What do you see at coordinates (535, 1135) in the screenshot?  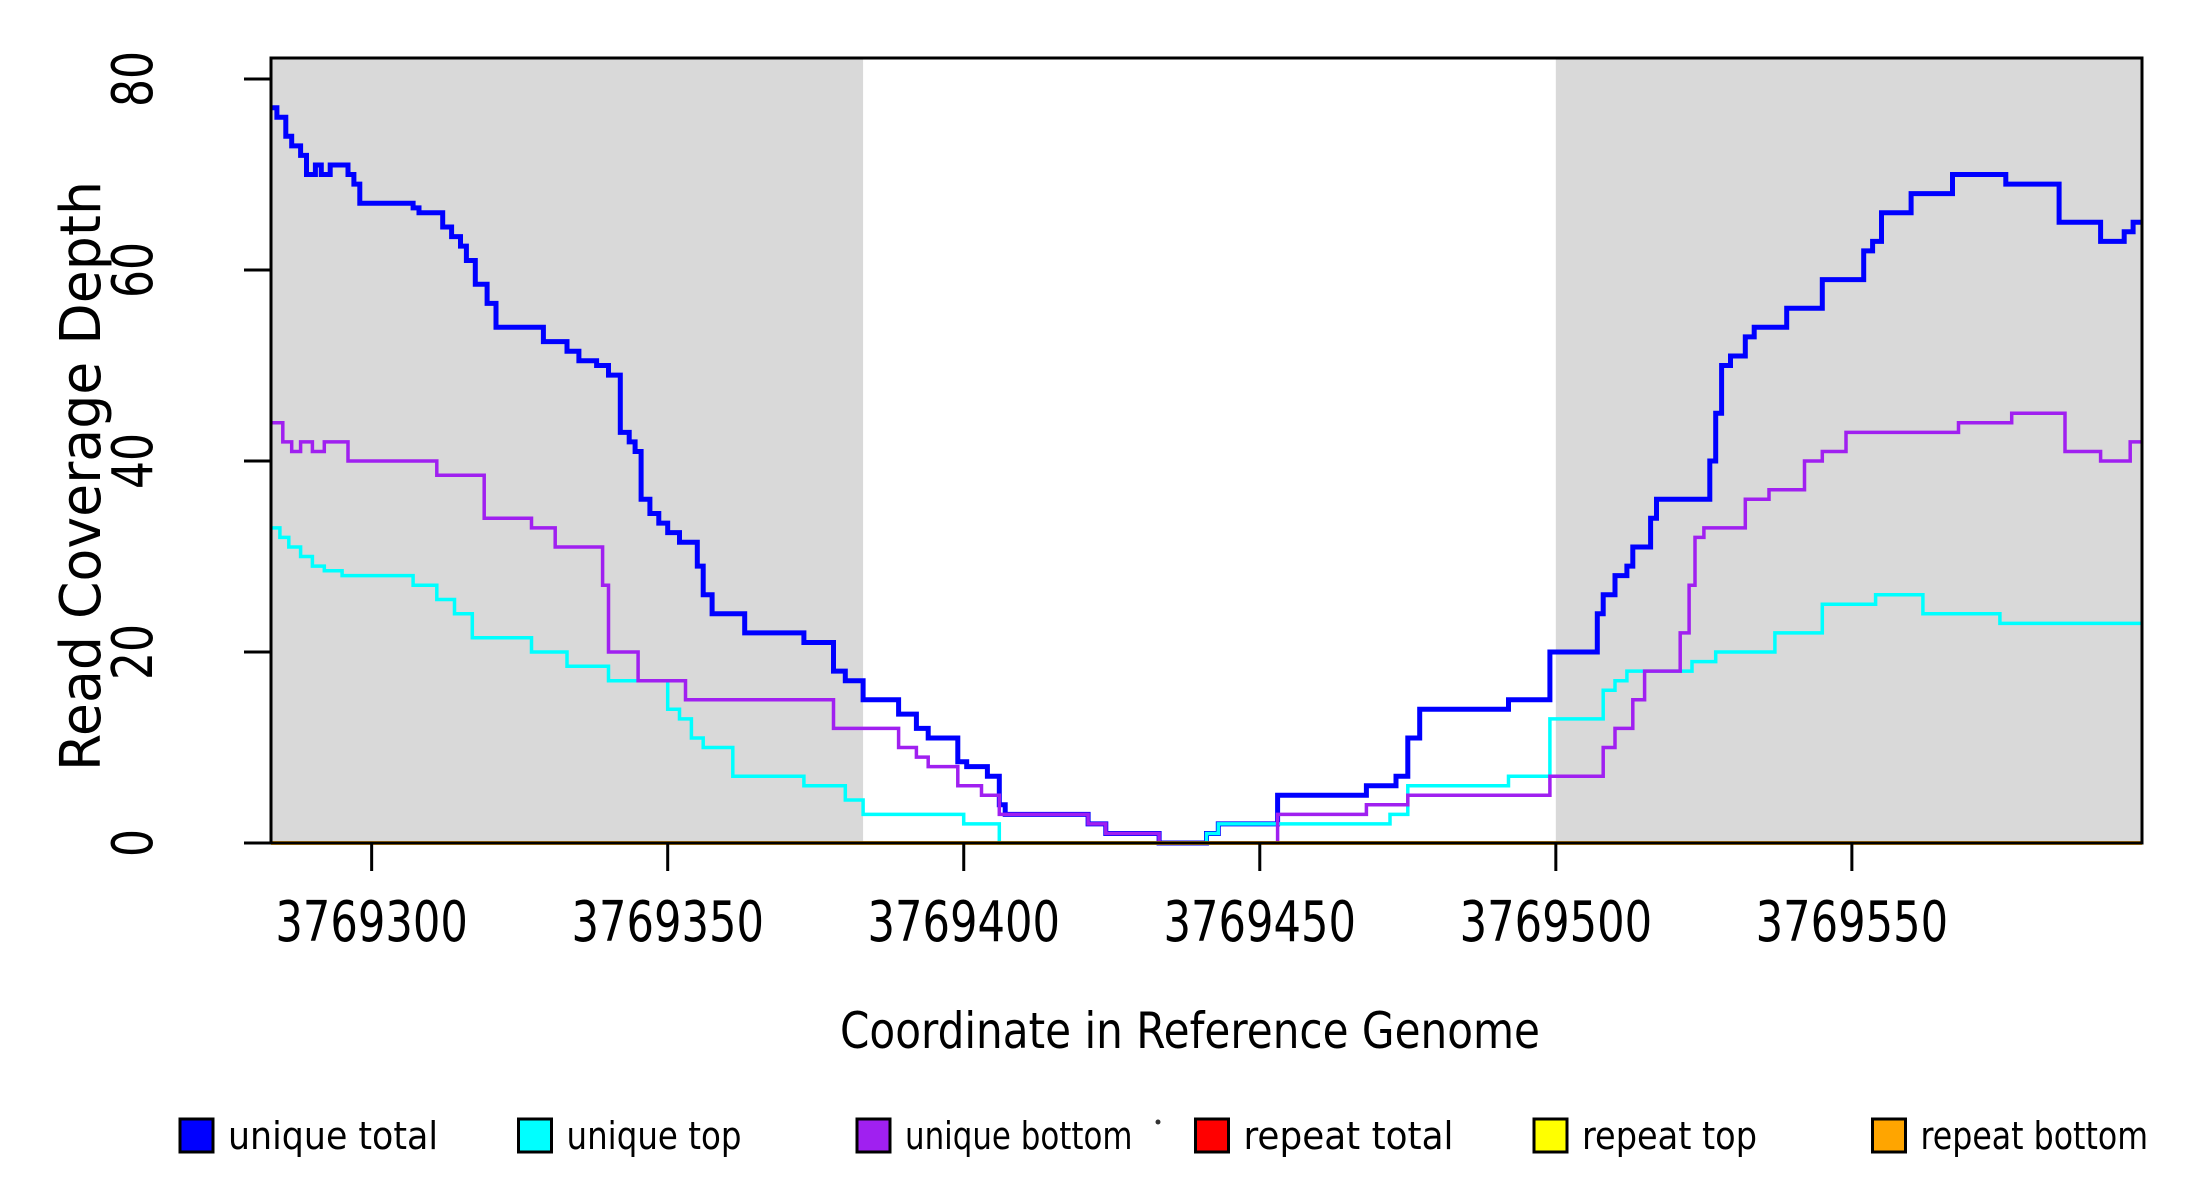 I see `legend-swatch-unique-top` at bounding box center [535, 1135].